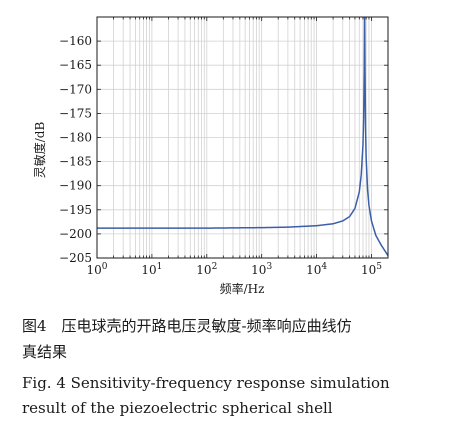  What do you see at coordinates (75, 186) in the screenshot?
I see `y-tick-label: −190` at bounding box center [75, 186].